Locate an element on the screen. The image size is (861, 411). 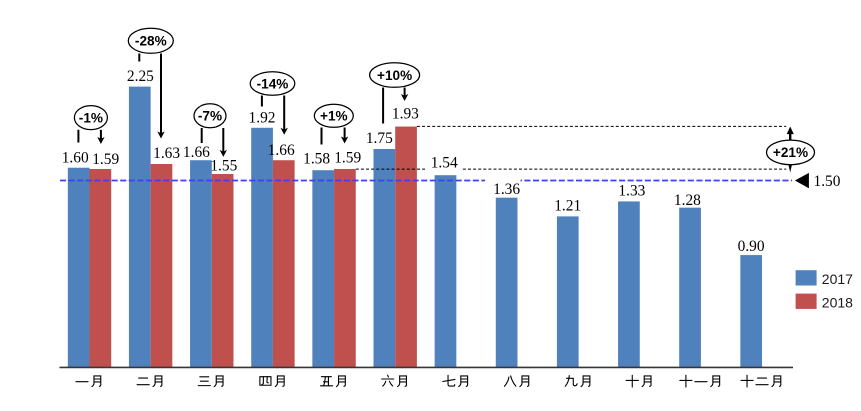
svg-text: 1.54 is located at coordinates (444, 162).